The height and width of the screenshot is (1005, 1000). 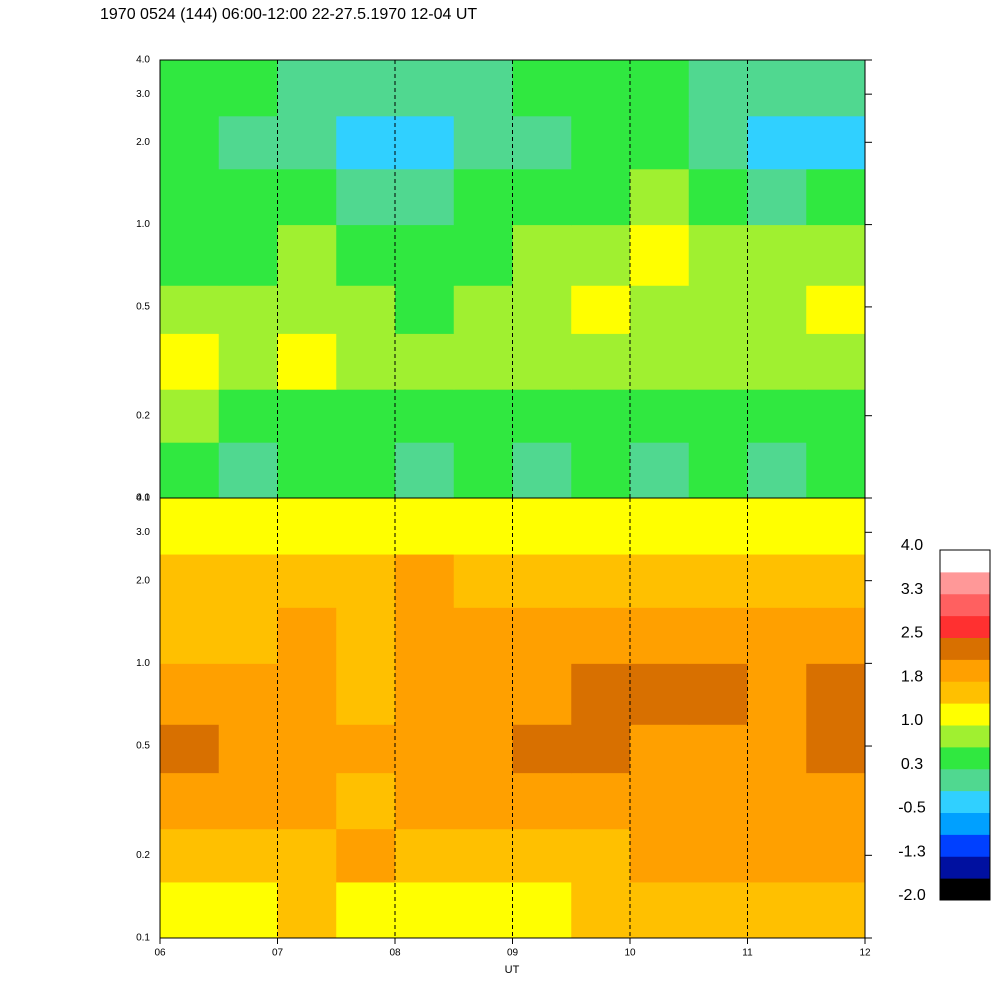 What do you see at coordinates (143, 415) in the screenshot?
I see `y-tick-label: 0.2` at bounding box center [143, 415].